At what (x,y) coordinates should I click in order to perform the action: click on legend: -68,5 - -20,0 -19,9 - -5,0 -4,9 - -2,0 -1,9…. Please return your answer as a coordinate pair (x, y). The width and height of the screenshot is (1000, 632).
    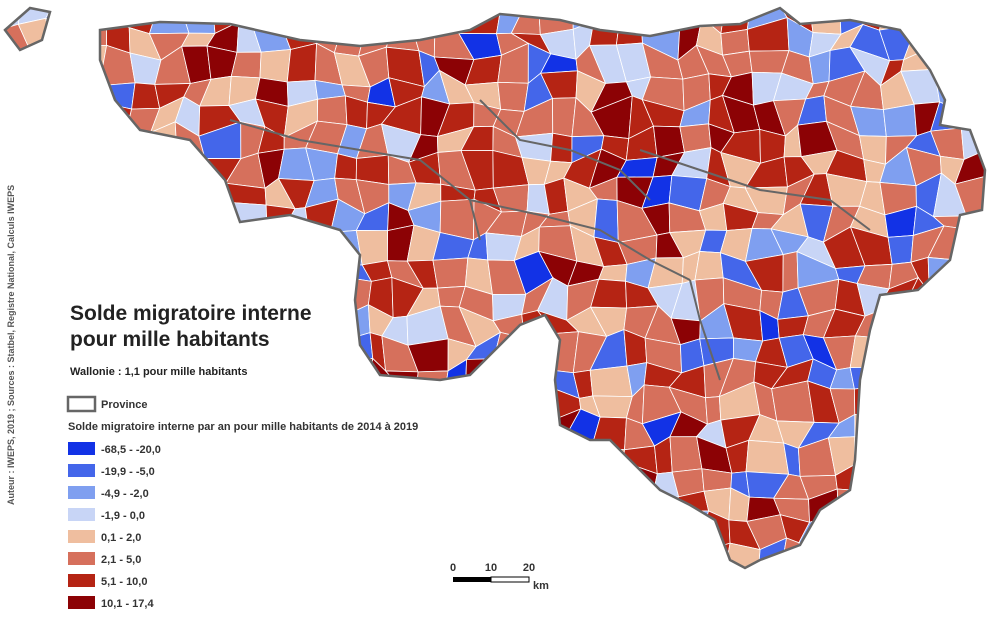
    Looking at the image, I should click on (114, 526).